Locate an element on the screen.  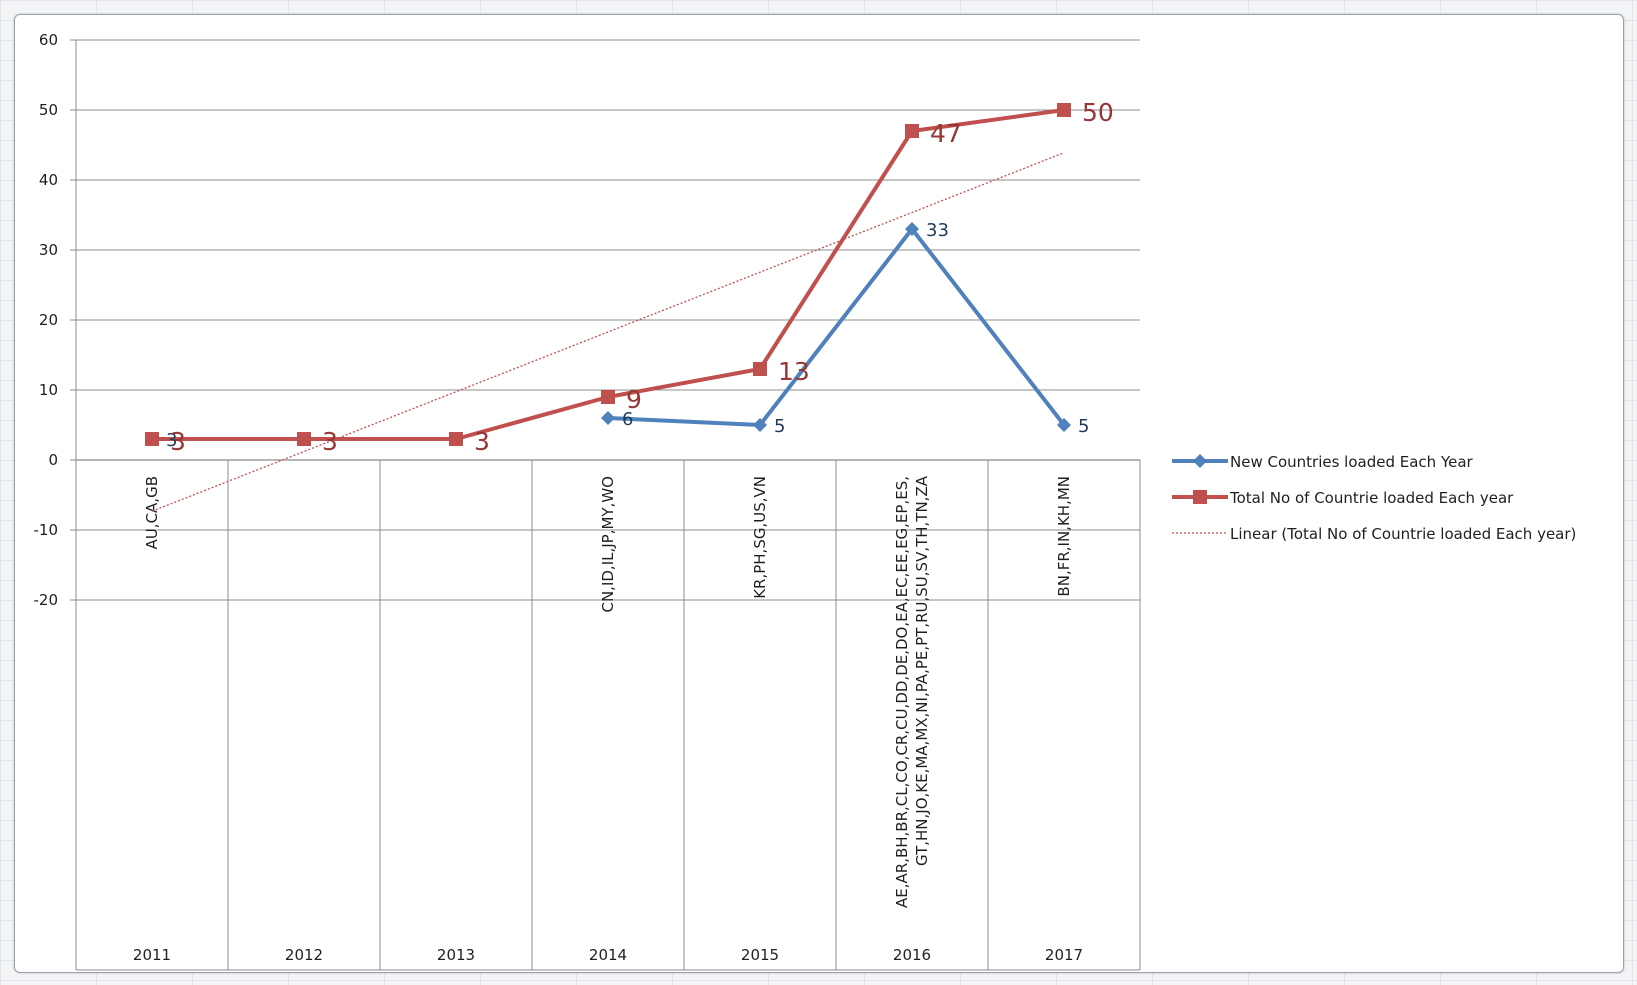
x-tick-label-2016: 2016 is located at coordinates (912, 955).